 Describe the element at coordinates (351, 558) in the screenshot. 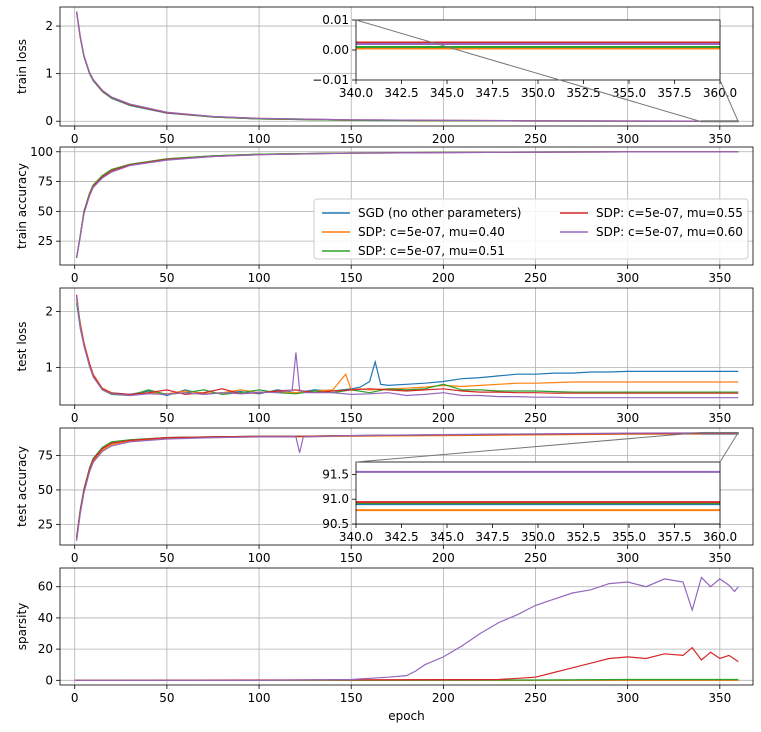

I see `p4-xtick-label: 150` at that location.